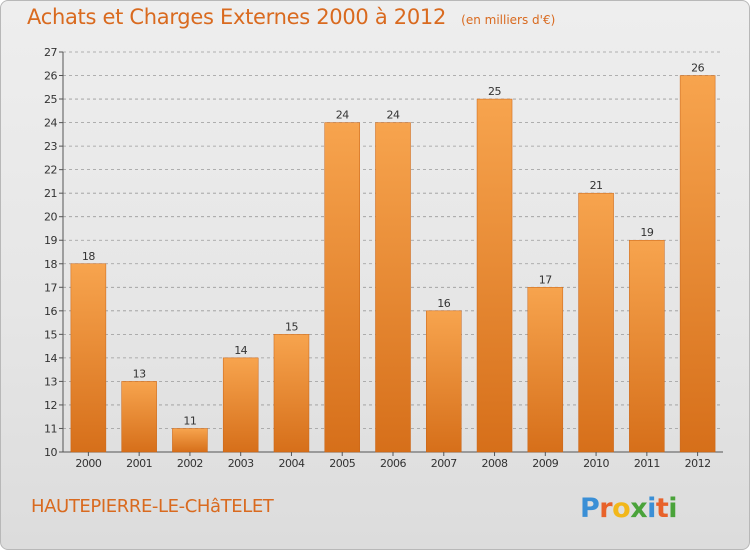  What do you see at coordinates (545, 279) in the screenshot?
I see `bar-value-label: 17` at bounding box center [545, 279].